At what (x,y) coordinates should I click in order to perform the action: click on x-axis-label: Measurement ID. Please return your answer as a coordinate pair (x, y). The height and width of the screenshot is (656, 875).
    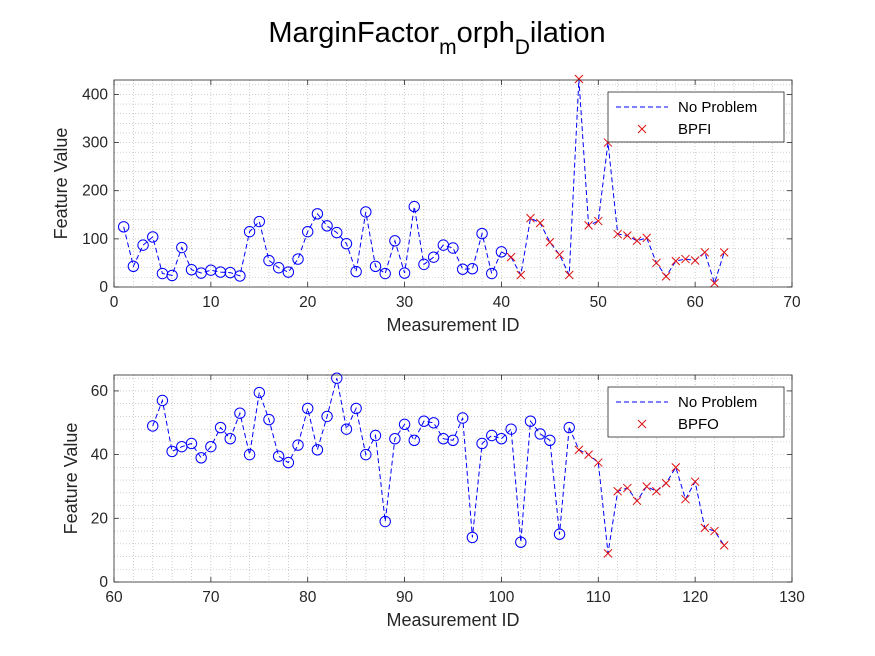
    Looking at the image, I should click on (452, 620).